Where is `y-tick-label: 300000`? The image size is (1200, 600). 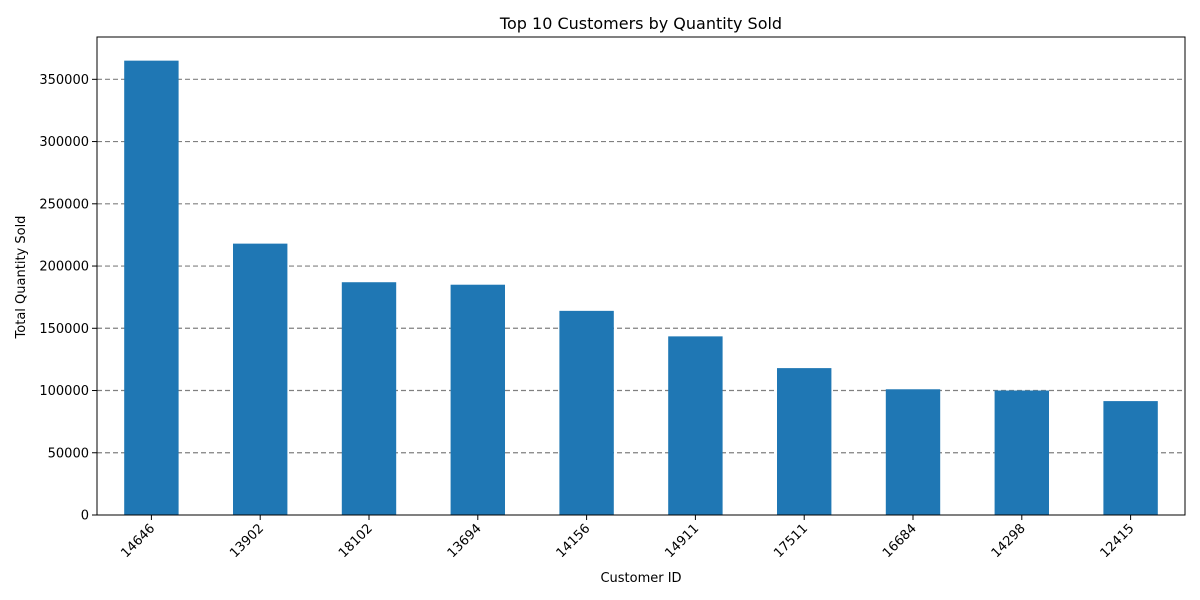
y-tick-label: 300000 is located at coordinates (64, 142).